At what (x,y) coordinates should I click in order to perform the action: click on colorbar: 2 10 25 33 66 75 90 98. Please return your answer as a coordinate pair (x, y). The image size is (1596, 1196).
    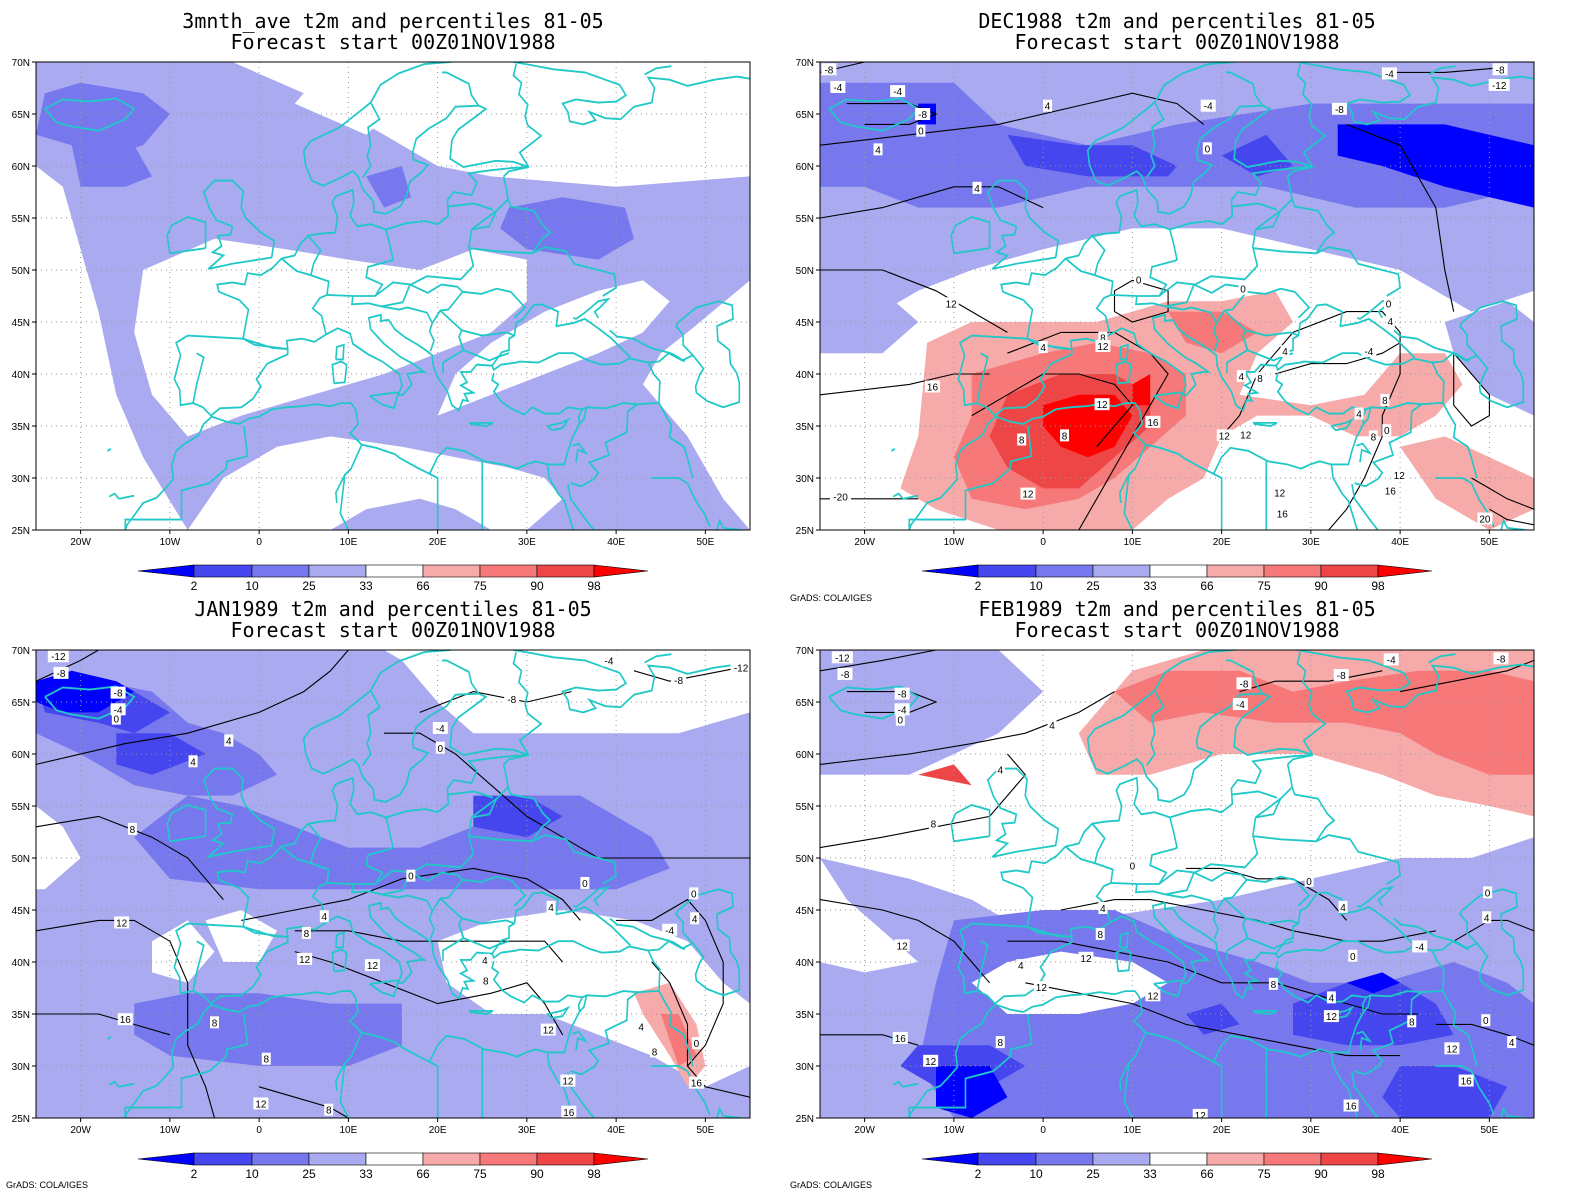
    Looking at the image, I should click on (393, 578).